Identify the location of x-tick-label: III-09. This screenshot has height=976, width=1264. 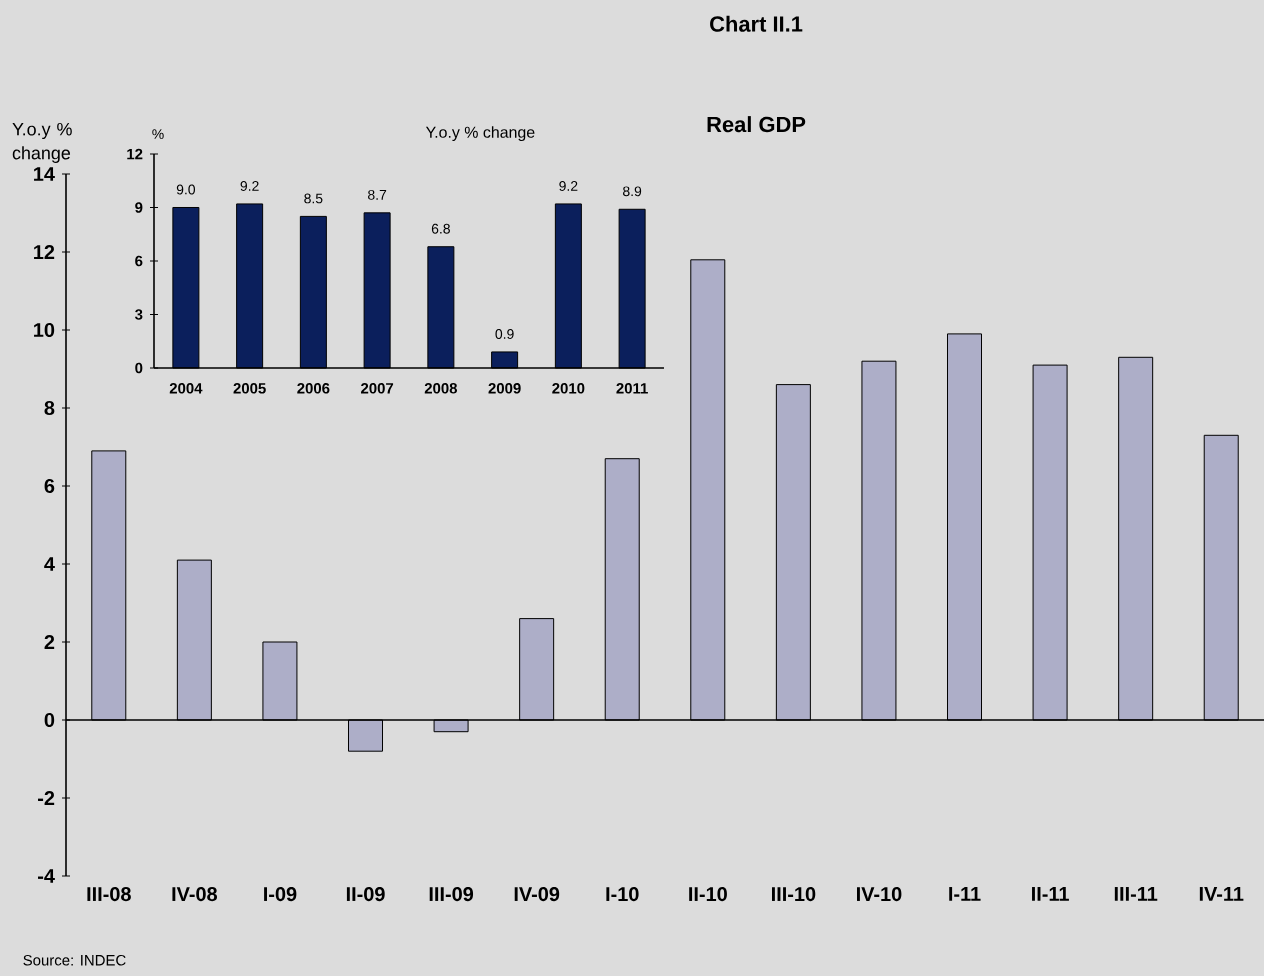
(451, 894).